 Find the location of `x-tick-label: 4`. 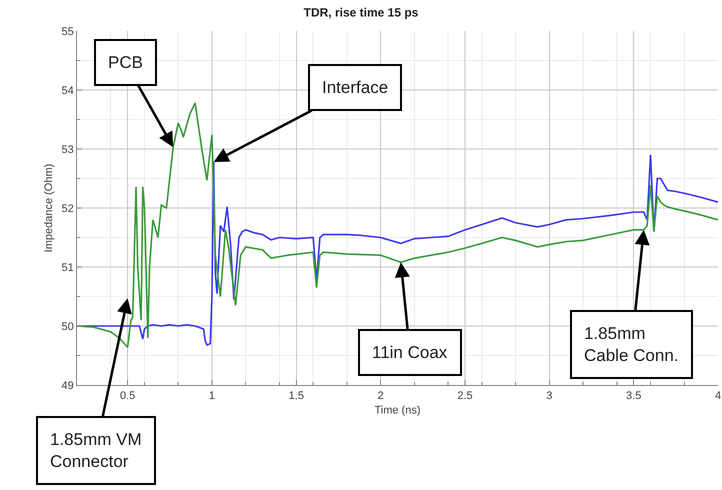

x-tick-label: 4 is located at coordinates (718, 396).